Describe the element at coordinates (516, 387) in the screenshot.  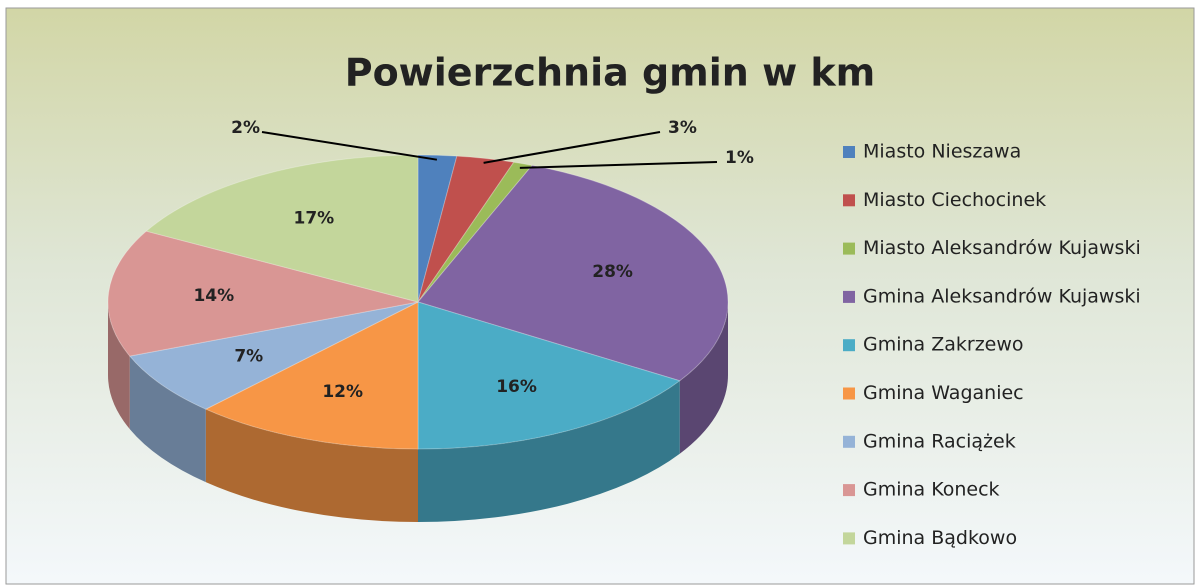
I see `data-label: 16%` at that location.